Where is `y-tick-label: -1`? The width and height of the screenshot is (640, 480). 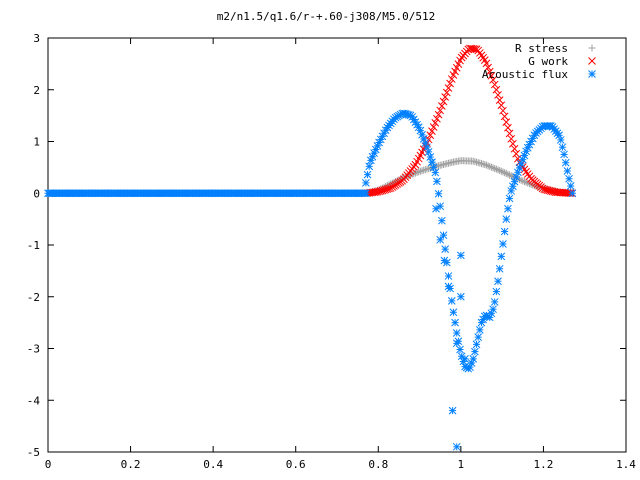 y-tick-label: -1 is located at coordinates (33, 245).